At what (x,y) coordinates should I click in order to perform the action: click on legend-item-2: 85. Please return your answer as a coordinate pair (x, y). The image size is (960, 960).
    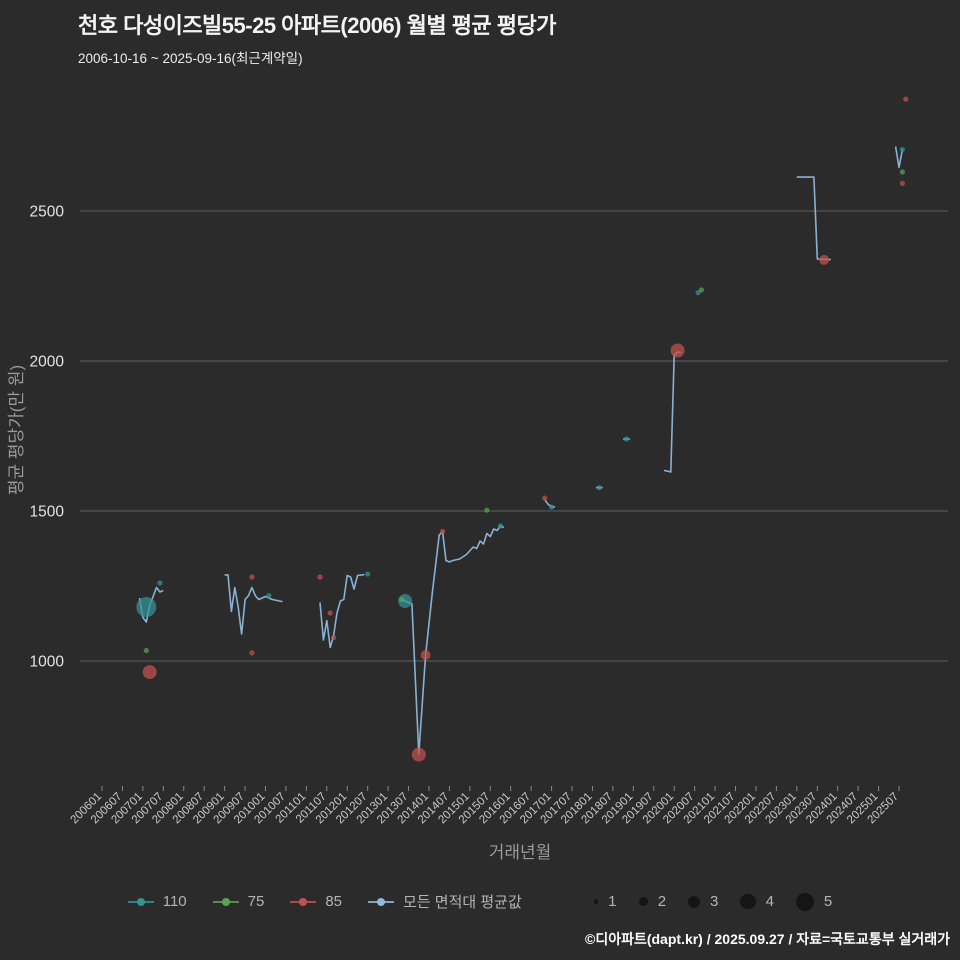
    Looking at the image, I should click on (316, 901).